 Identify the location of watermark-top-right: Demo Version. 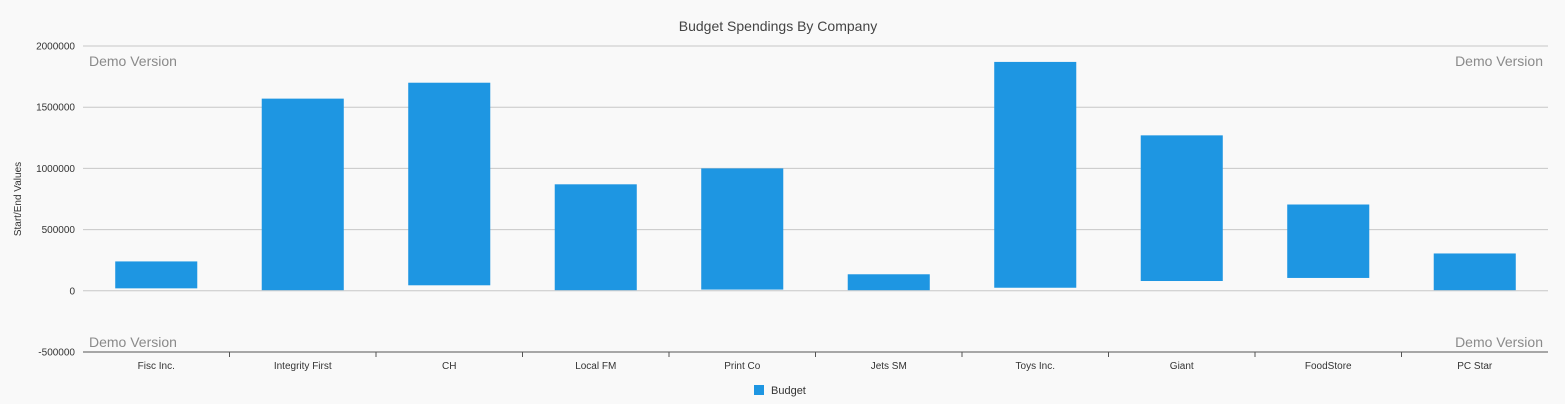
(1499, 61).